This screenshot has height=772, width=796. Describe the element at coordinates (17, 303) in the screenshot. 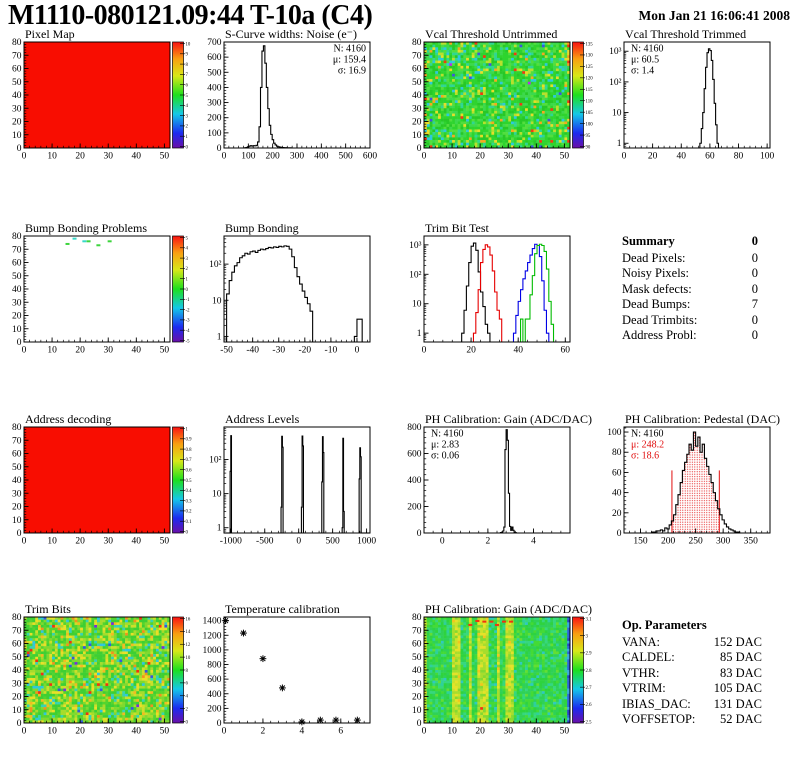

I see `svg-text: 30` at that location.